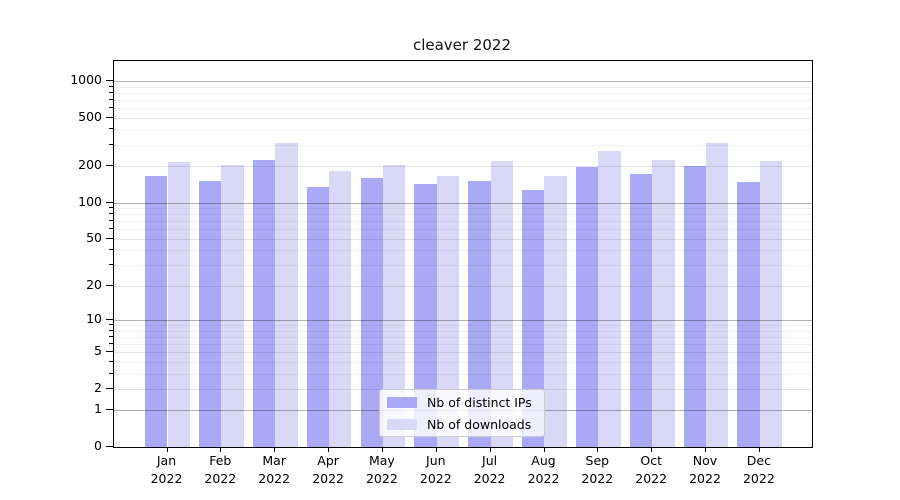 This screenshot has width=900, height=500. What do you see at coordinates (435, 469) in the screenshot?
I see `x-tick-label: Jun 2022` at bounding box center [435, 469].